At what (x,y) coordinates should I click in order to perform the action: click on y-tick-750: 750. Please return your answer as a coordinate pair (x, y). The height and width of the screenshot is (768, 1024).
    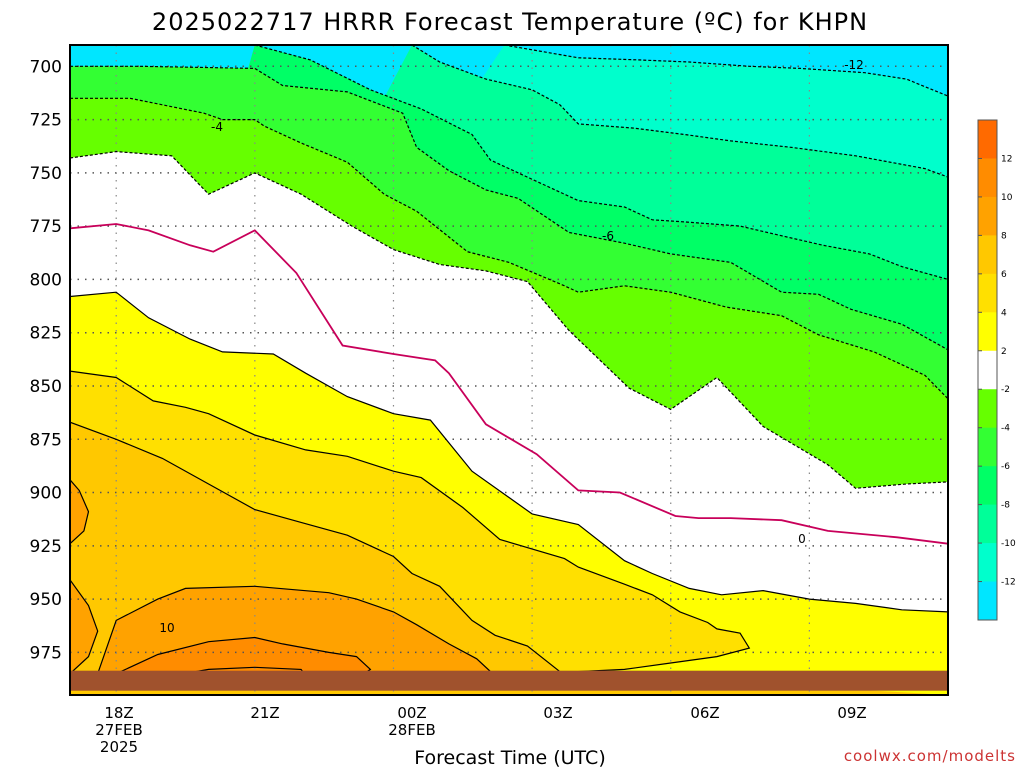
    Looking at the image, I should click on (46, 174).